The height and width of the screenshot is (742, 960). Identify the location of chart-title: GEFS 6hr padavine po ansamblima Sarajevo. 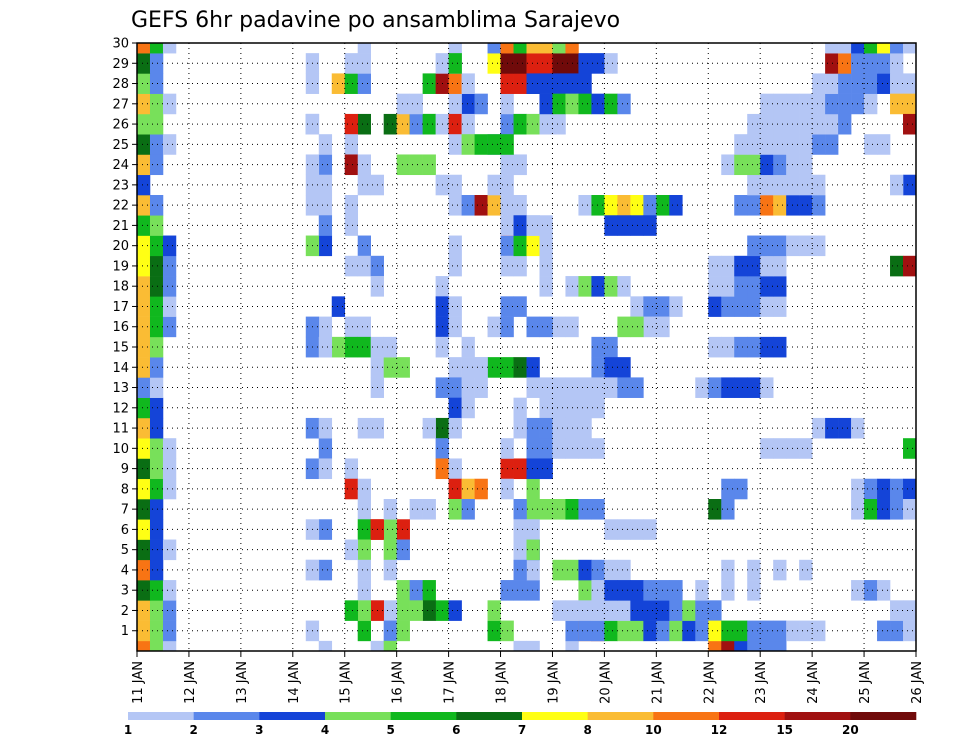
(375, 20).